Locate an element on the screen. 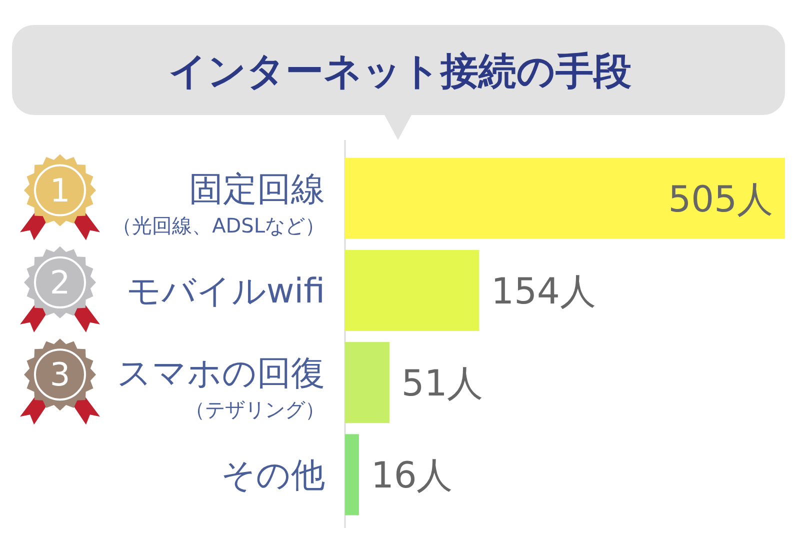 This screenshot has width=800, height=549. text: 2 is located at coordinates (60, 282).